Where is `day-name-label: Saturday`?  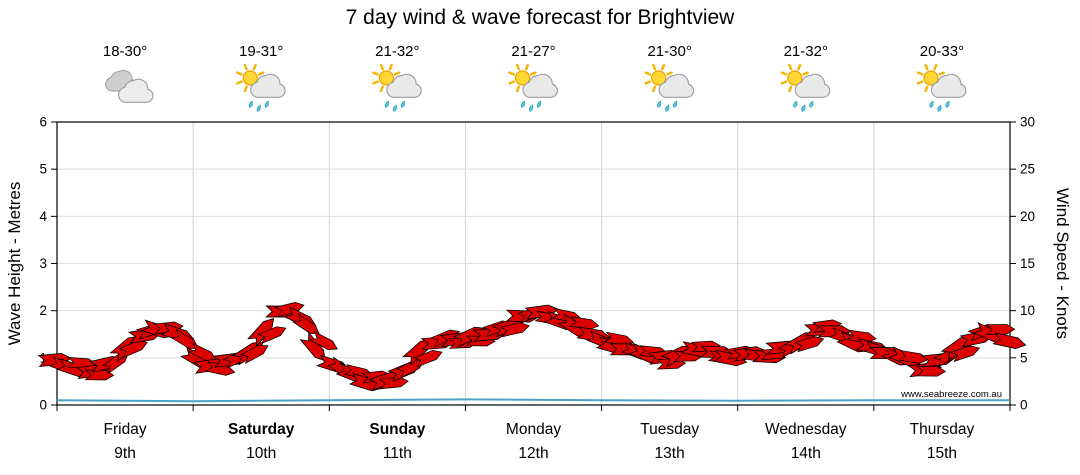 day-name-label: Saturday is located at coordinates (261, 429).